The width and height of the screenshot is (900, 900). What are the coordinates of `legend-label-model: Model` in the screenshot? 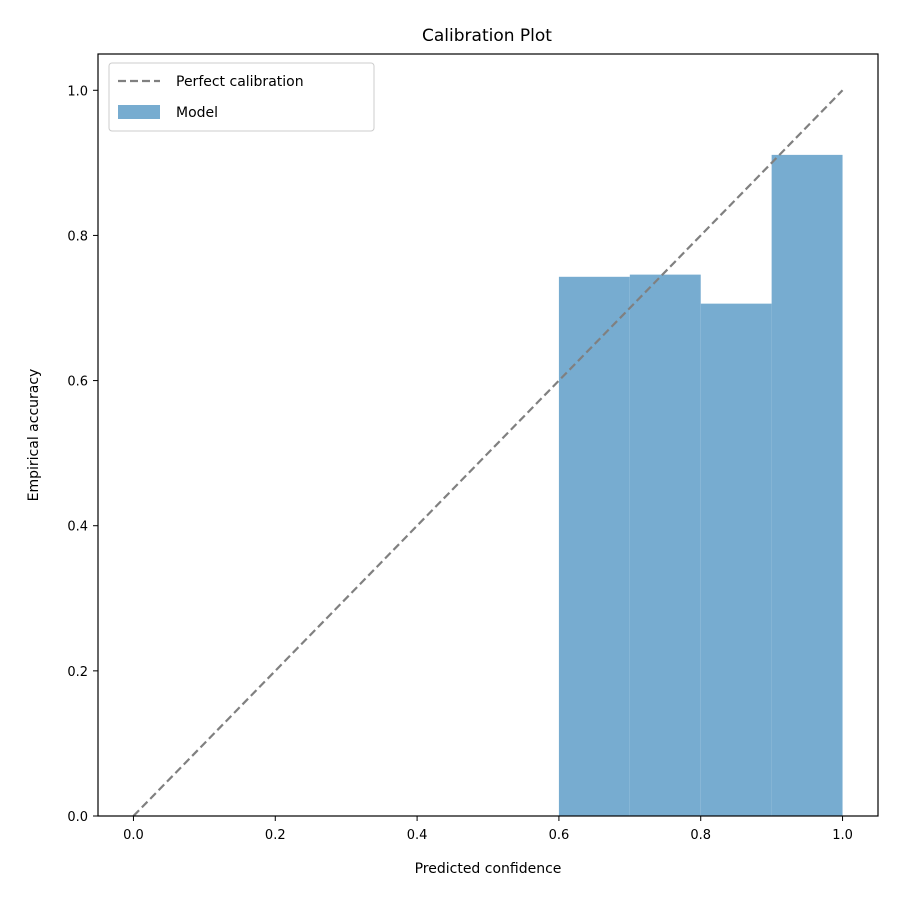 It's located at (197, 113).